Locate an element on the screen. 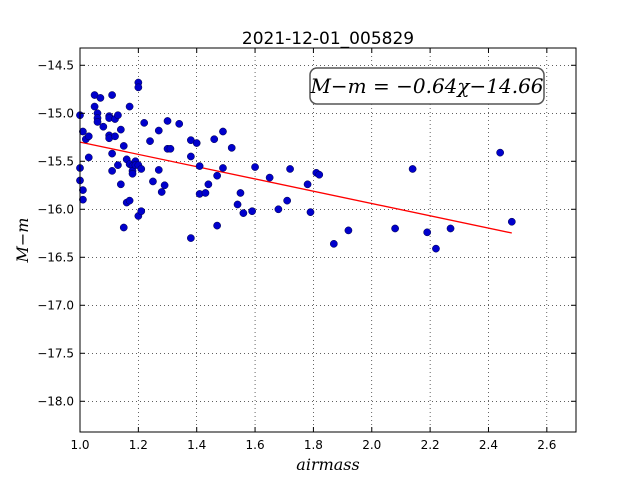 The height and width of the screenshot is (484, 640). x-tick-label: 2.6 is located at coordinates (546, 445).